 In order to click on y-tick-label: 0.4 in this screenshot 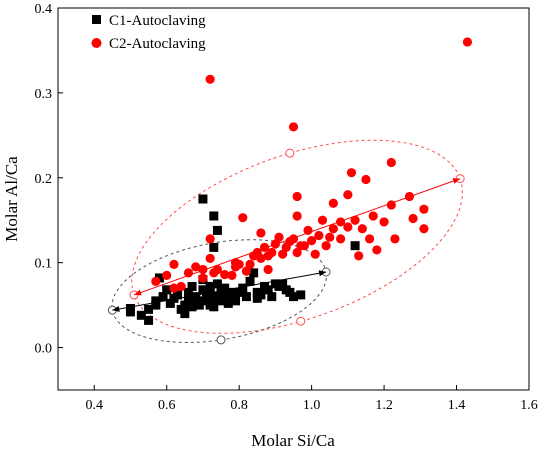, I will do `click(44, 9)`.